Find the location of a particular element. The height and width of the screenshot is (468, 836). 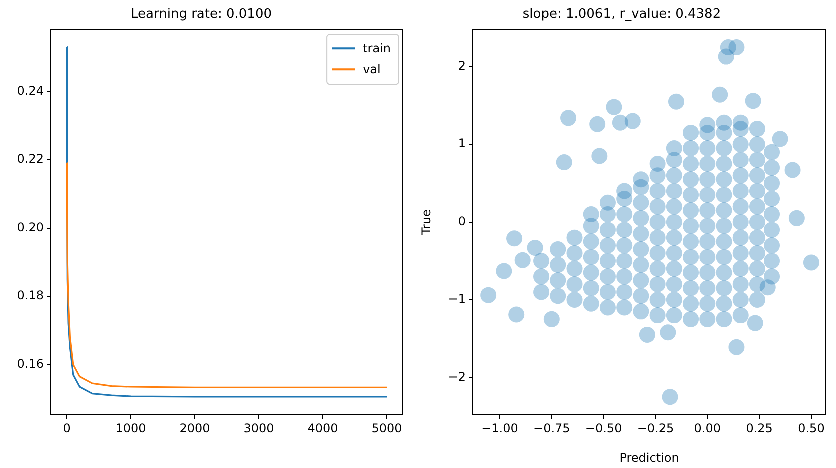

x-tick-label: 5000 is located at coordinates (387, 428).